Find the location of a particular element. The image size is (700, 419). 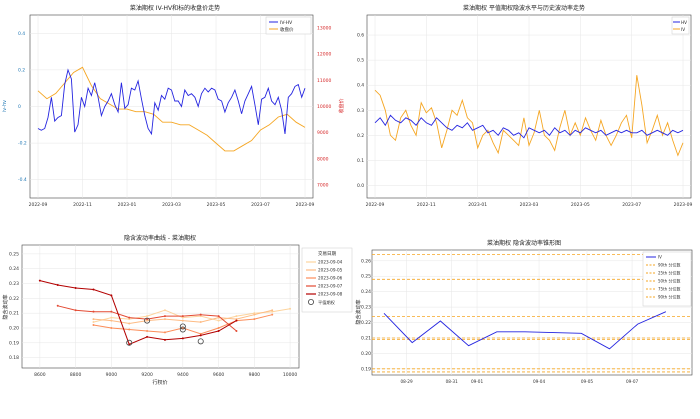

legend-label-close: 收盘价 is located at coordinates (287, 29).